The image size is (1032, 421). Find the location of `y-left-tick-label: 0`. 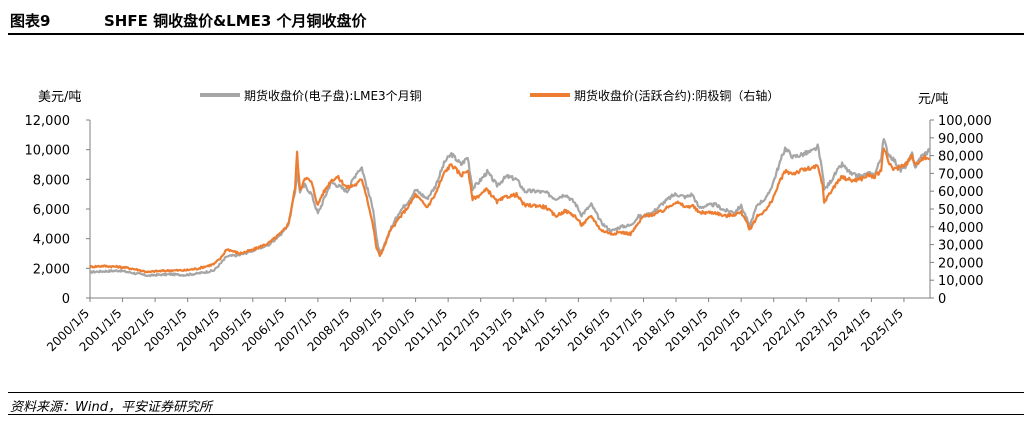

y-left-tick-label: 0 is located at coordinates (66, 299).